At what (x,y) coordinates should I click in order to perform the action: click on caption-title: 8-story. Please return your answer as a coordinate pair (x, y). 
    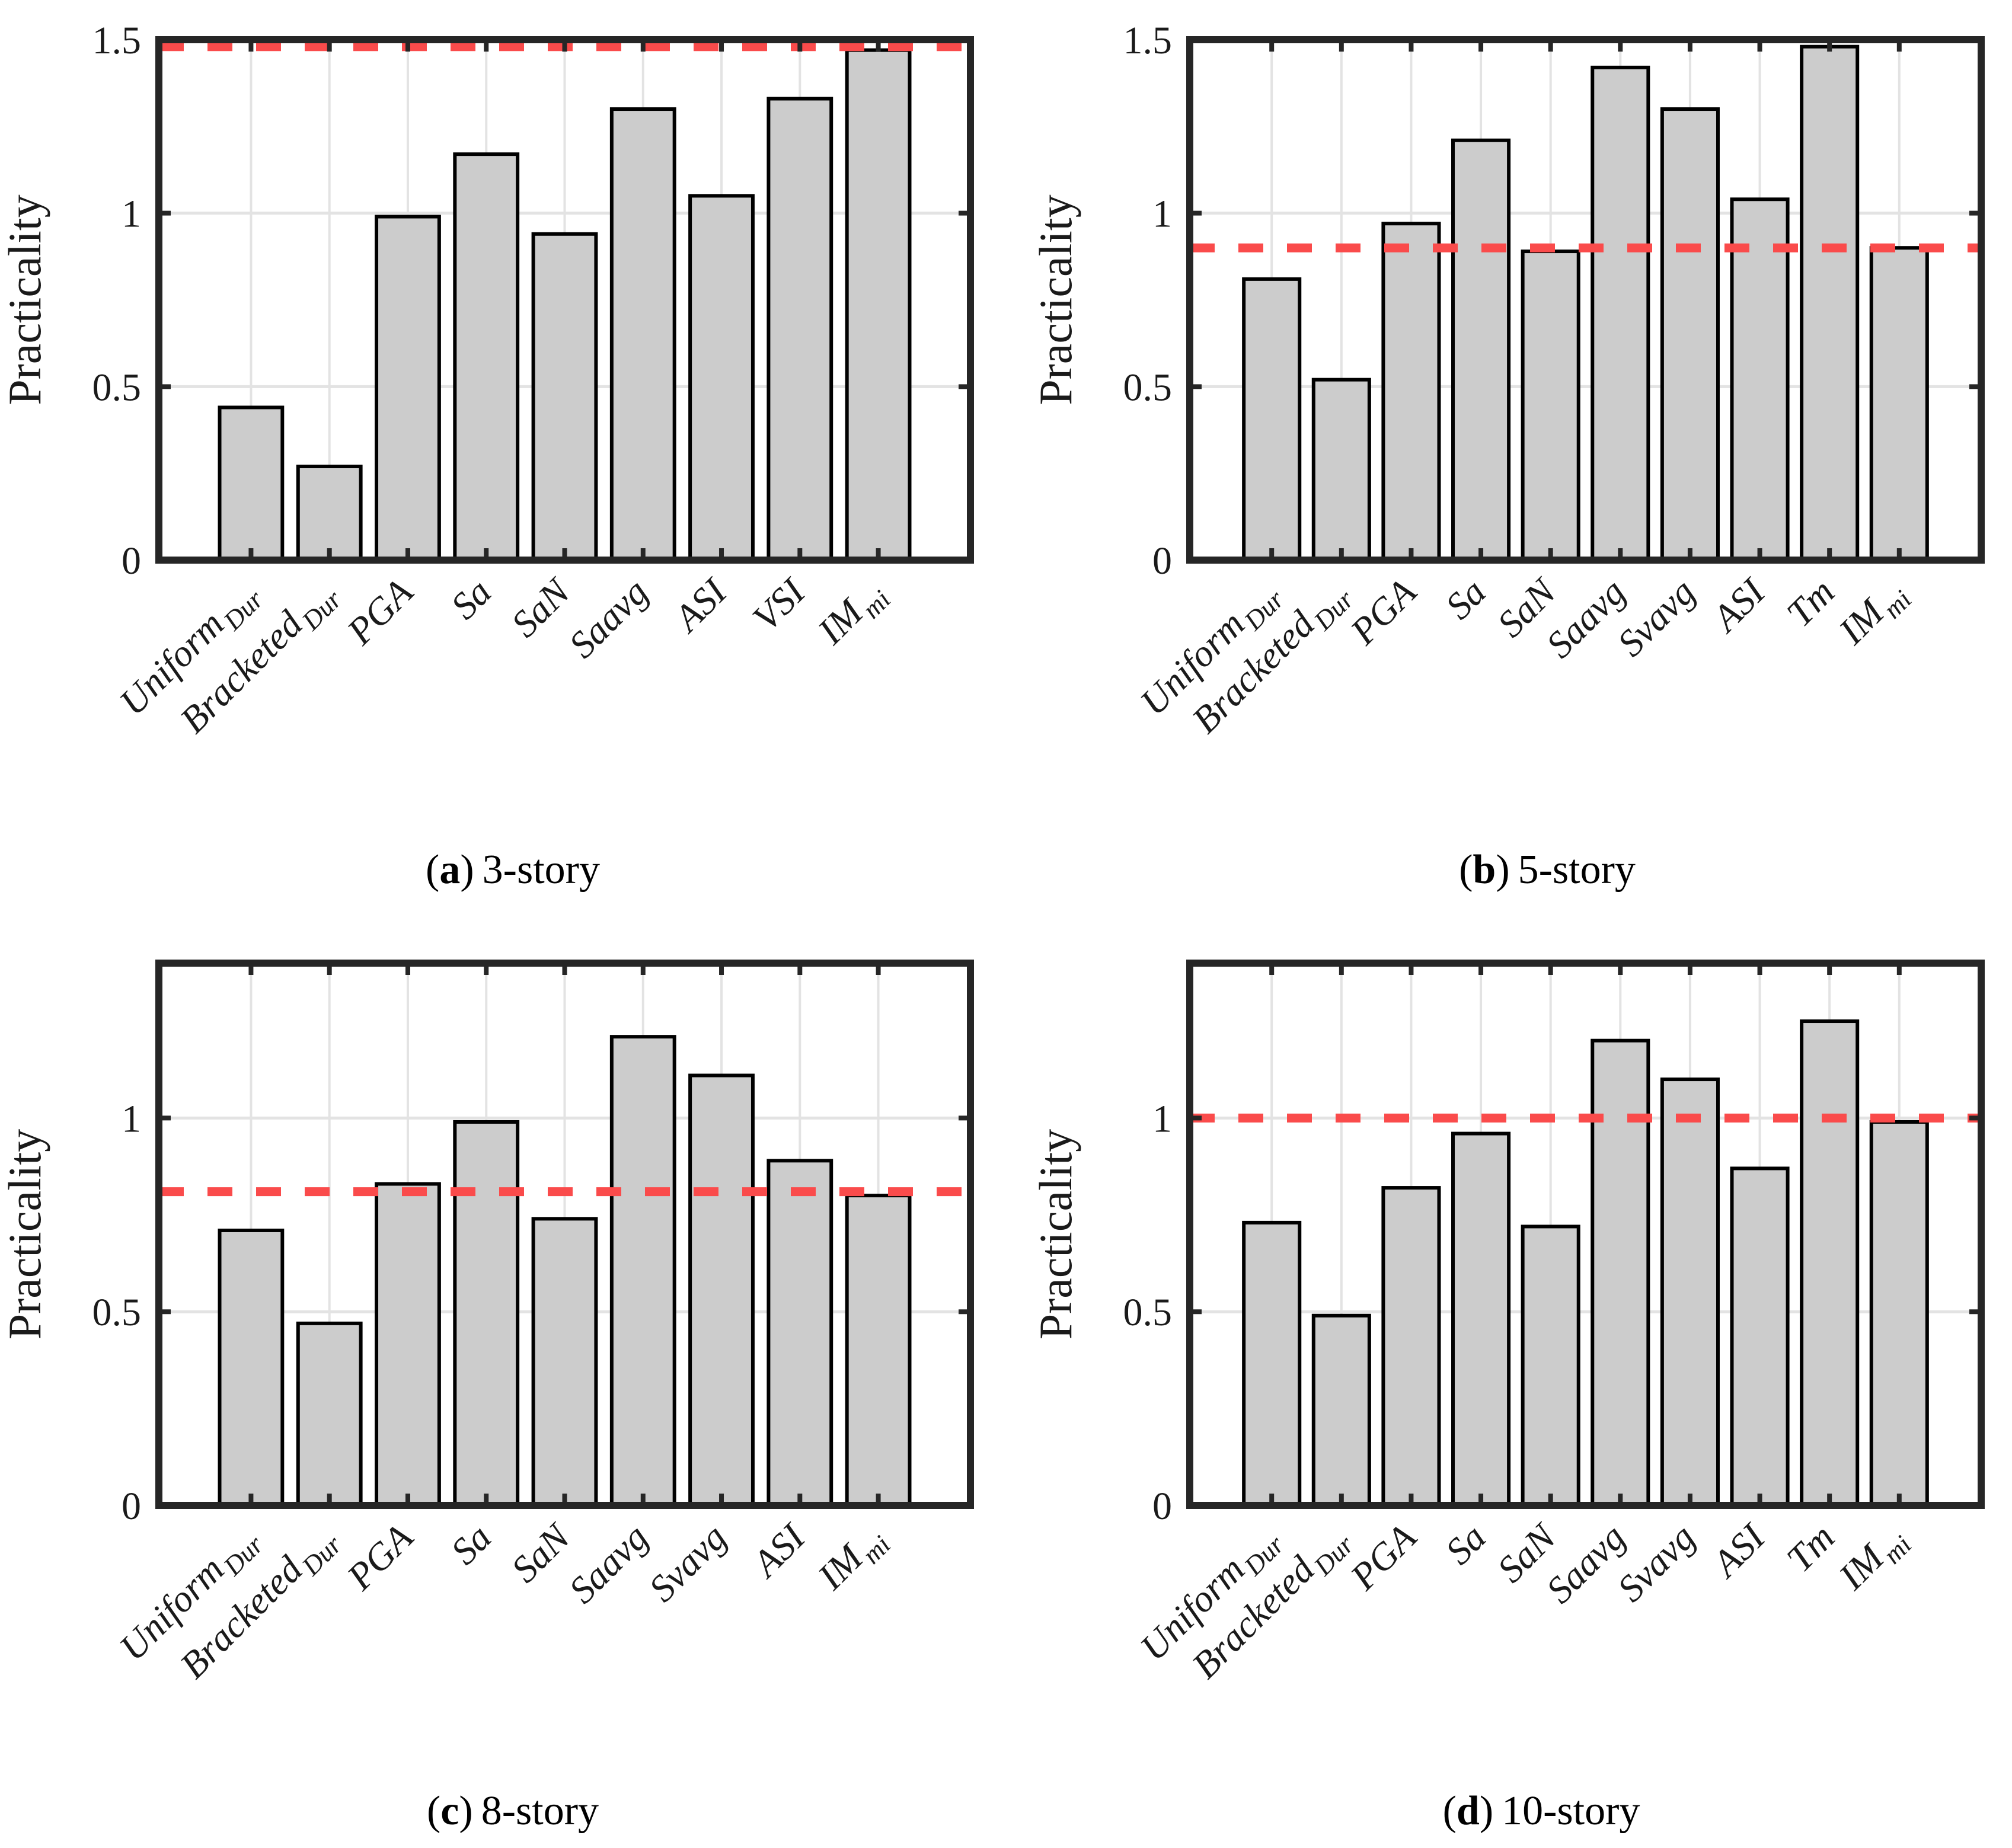
    Looking at the image, I should click on (540, 1811).